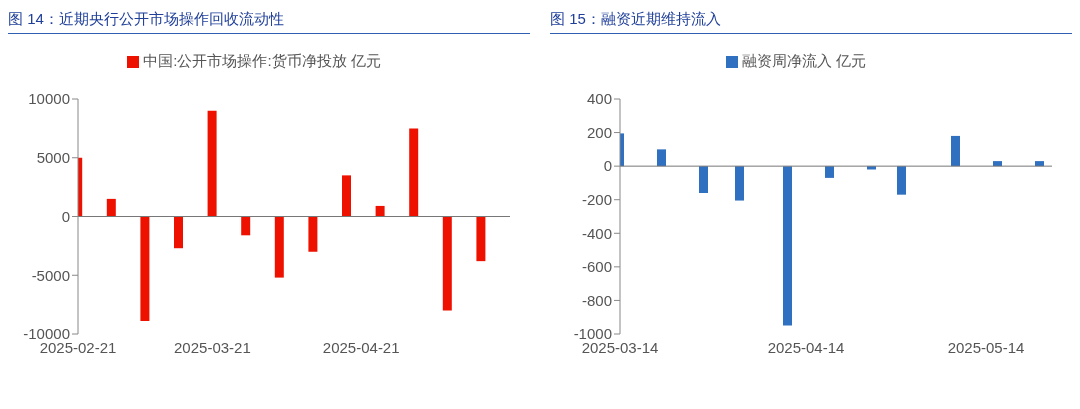  What do you see at coordinates (53, 158) in the screenshot?
I see `y-tick-label: 5000` at bounding box center [53, 158].